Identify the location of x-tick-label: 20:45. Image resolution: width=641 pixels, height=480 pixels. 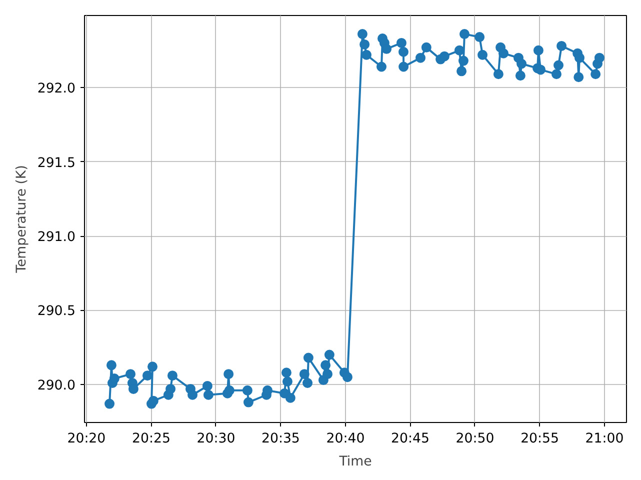
(410, 439).